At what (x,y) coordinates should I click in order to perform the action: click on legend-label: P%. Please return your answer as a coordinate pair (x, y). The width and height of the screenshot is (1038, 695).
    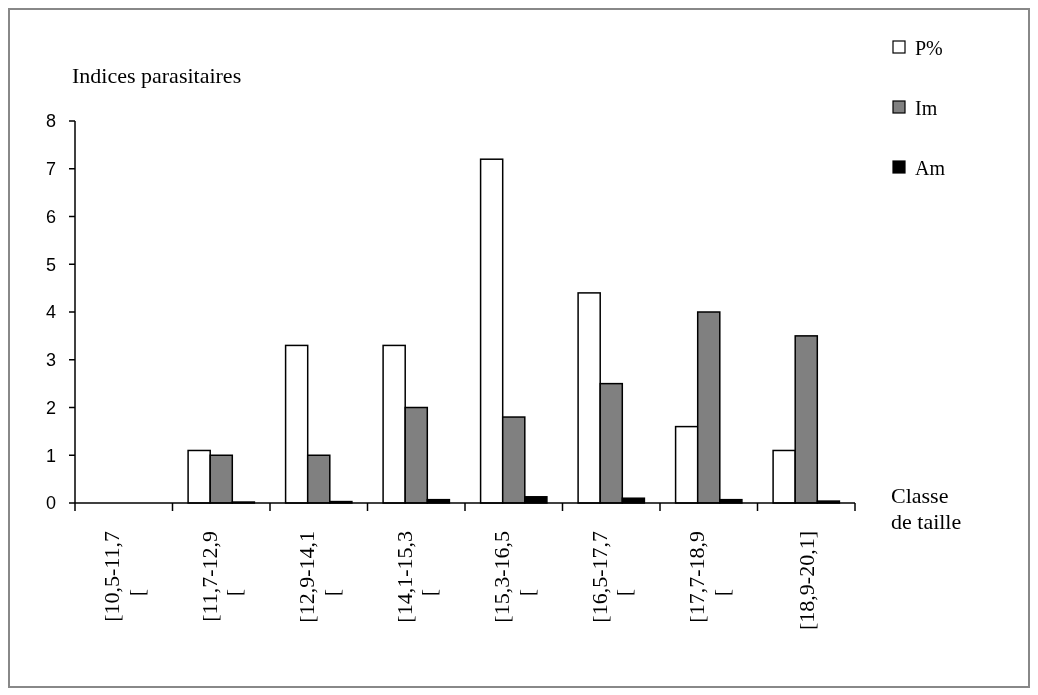
    Looking at the image, I should click on (929, 48).